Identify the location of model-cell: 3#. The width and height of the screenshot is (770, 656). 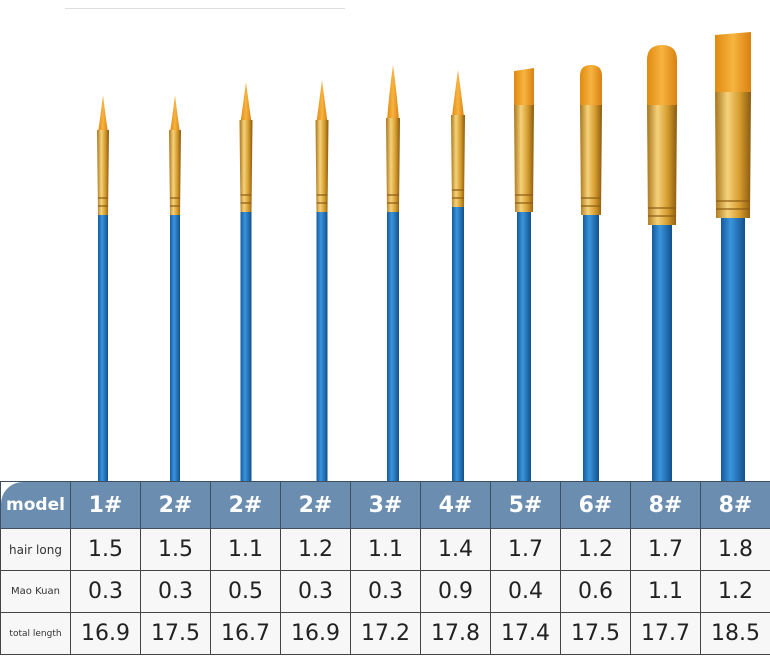
(385, 505).